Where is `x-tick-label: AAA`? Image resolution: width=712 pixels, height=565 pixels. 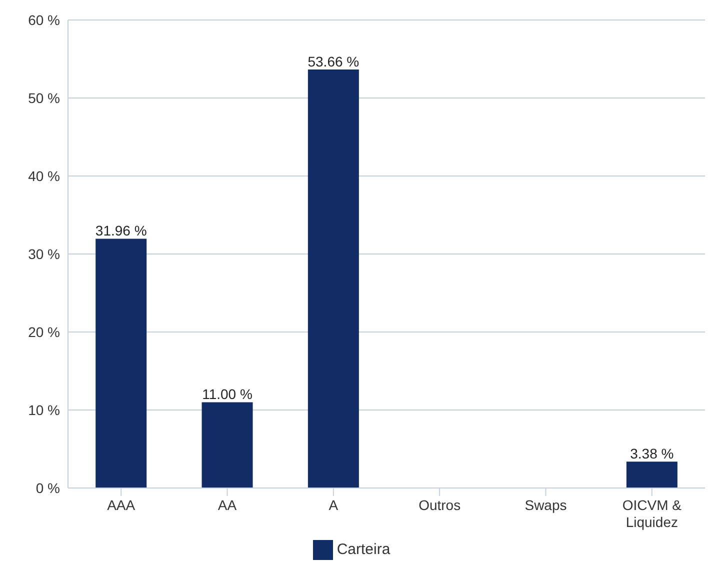
x-tick-label: AAA is located at coordinates (121, 505).